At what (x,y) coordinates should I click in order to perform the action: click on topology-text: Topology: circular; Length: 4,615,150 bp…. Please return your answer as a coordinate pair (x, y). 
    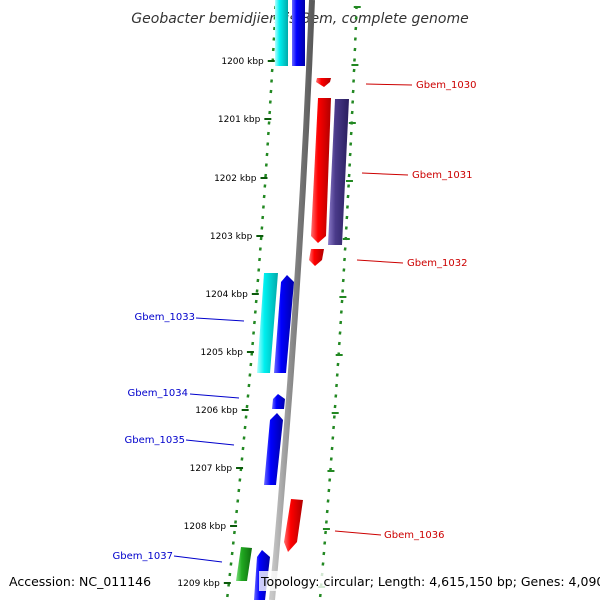
    Looking at the image, I should click on (430, 581).